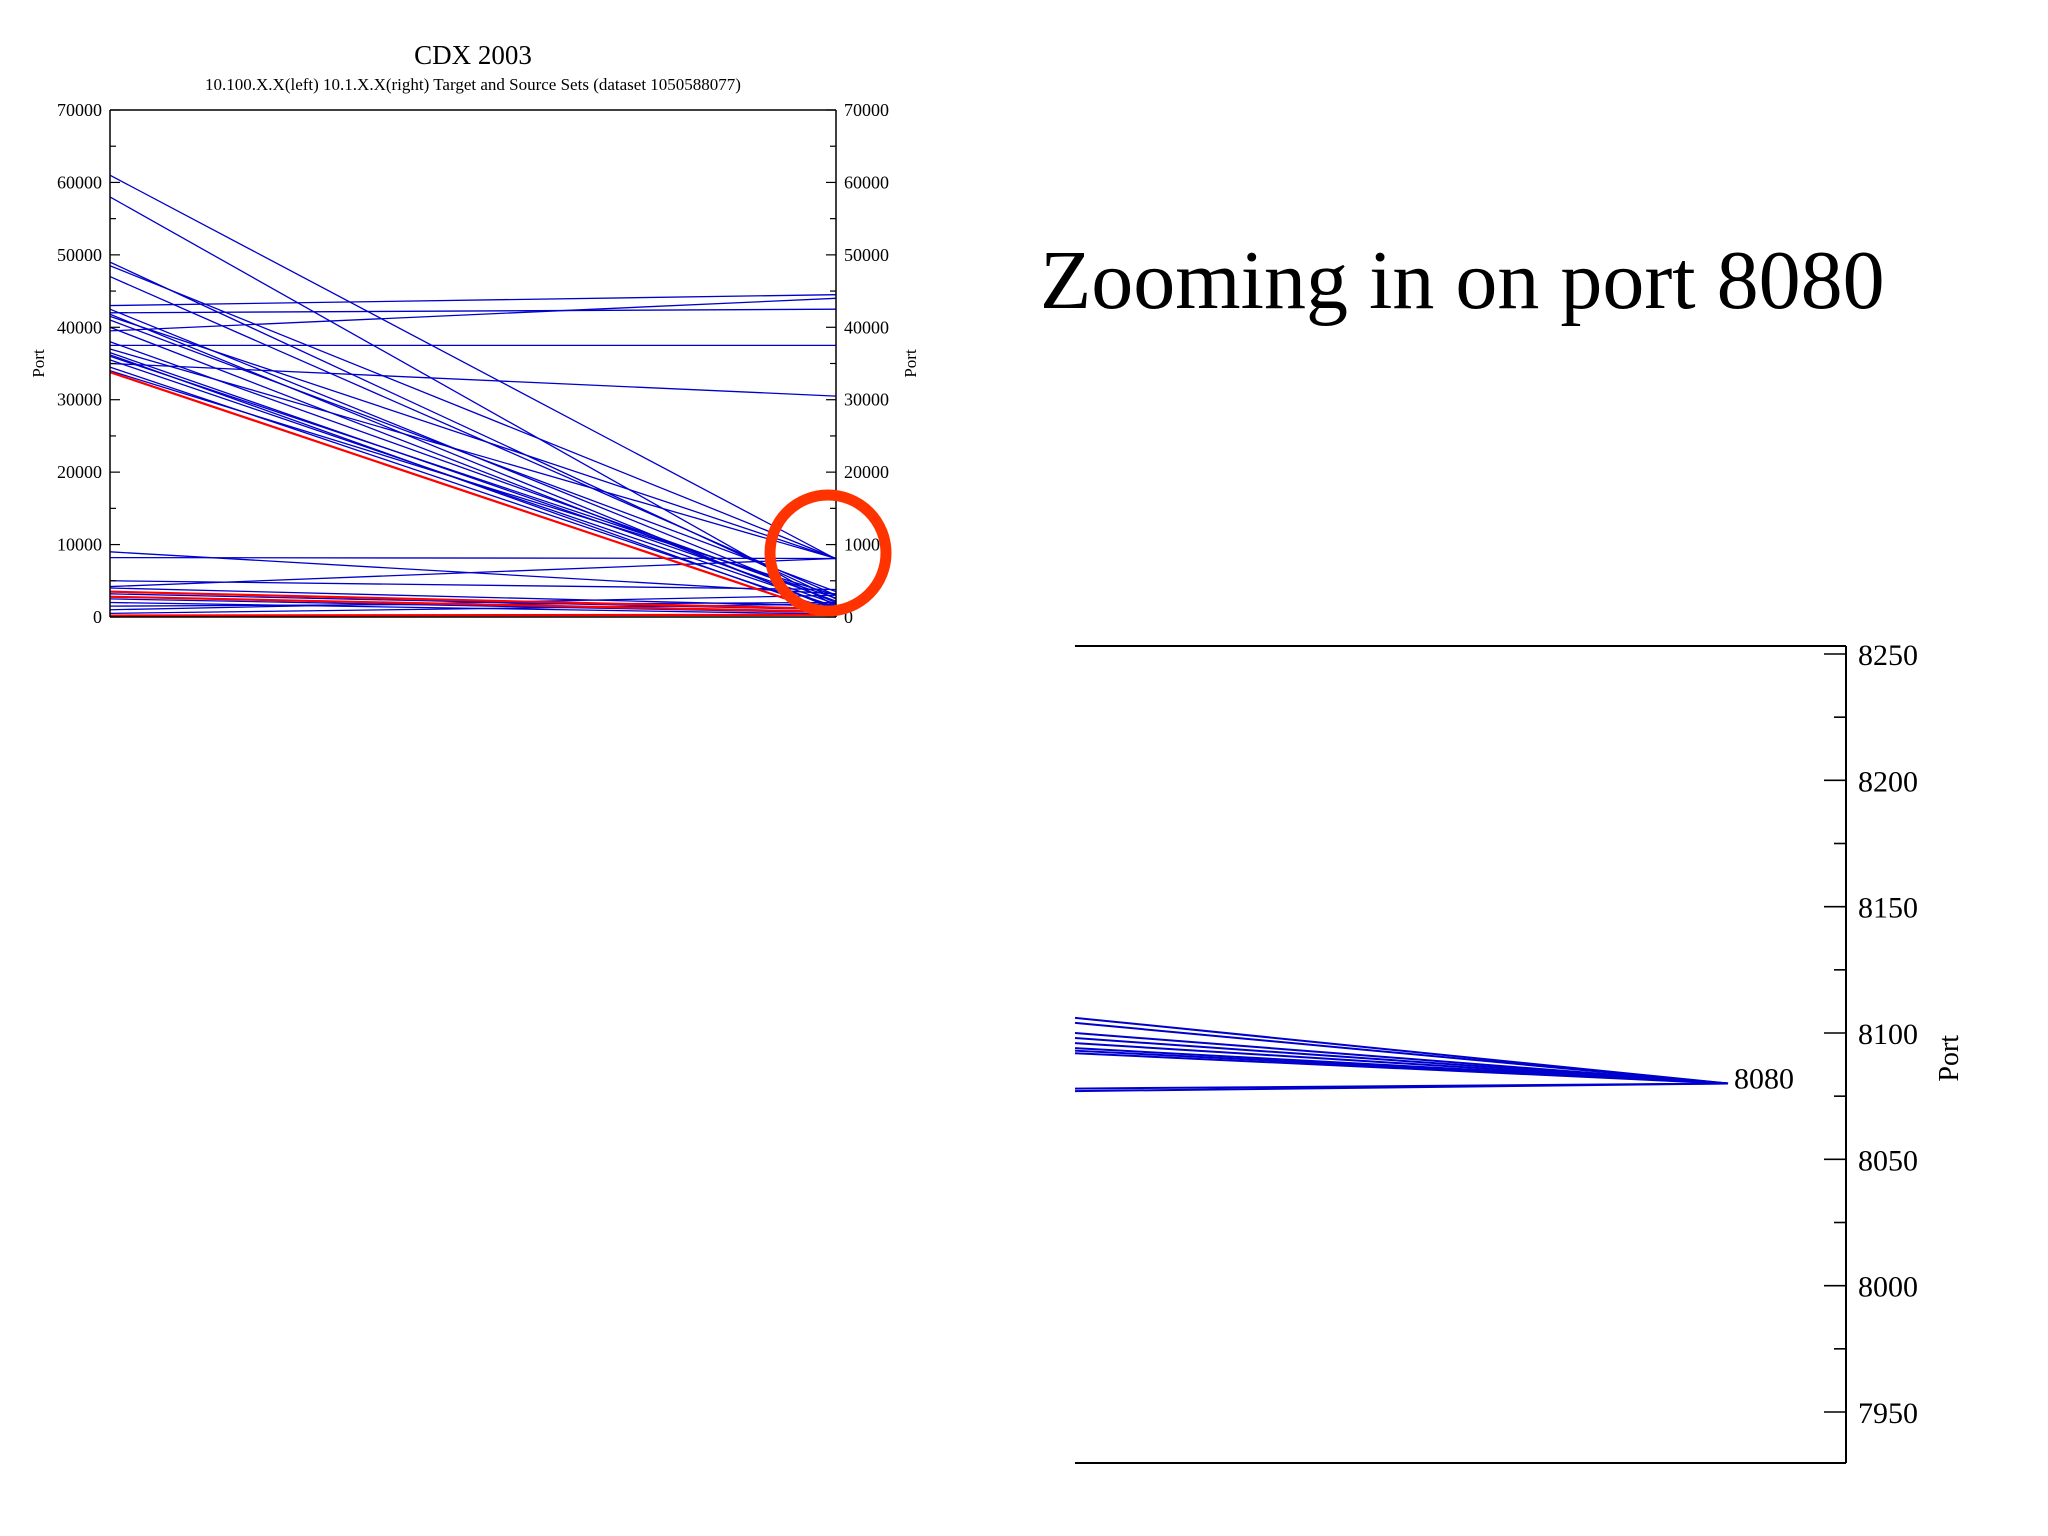  Describe the element at coordinates (1888, 908) in the screenshot. I see `zoom-tick-label: 8150` at that location.